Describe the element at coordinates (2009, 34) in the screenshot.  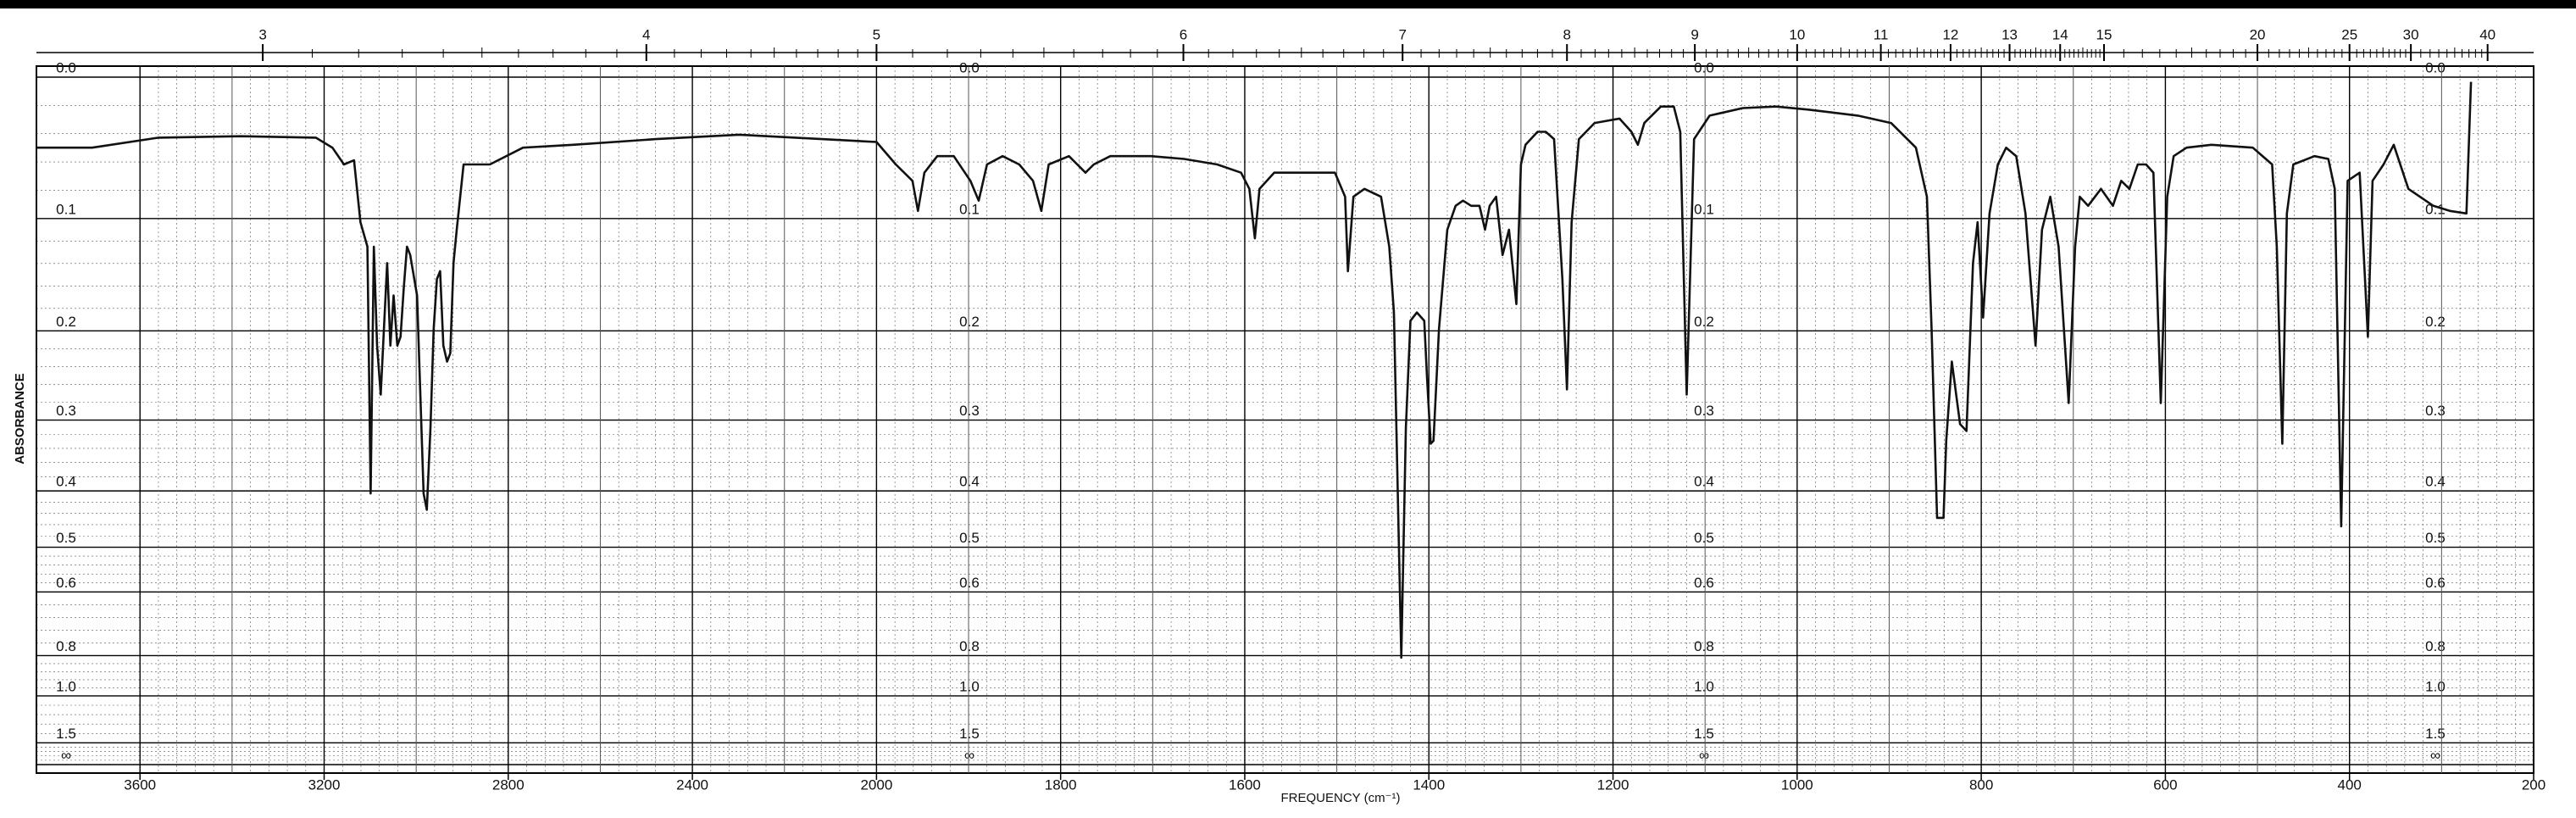
I see `x2-tick-label: 13` at that location.